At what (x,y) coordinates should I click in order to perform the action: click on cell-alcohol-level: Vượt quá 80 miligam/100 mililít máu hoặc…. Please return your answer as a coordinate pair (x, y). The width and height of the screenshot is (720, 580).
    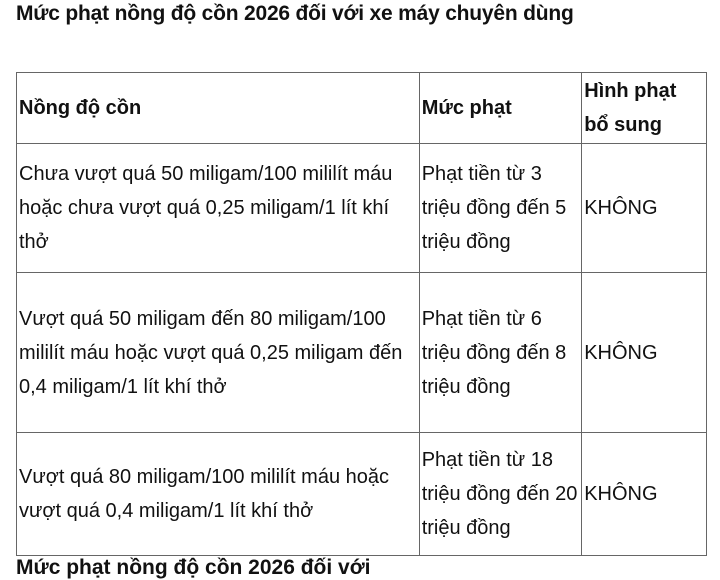
    Looking at the image, I should click on (218, 494).